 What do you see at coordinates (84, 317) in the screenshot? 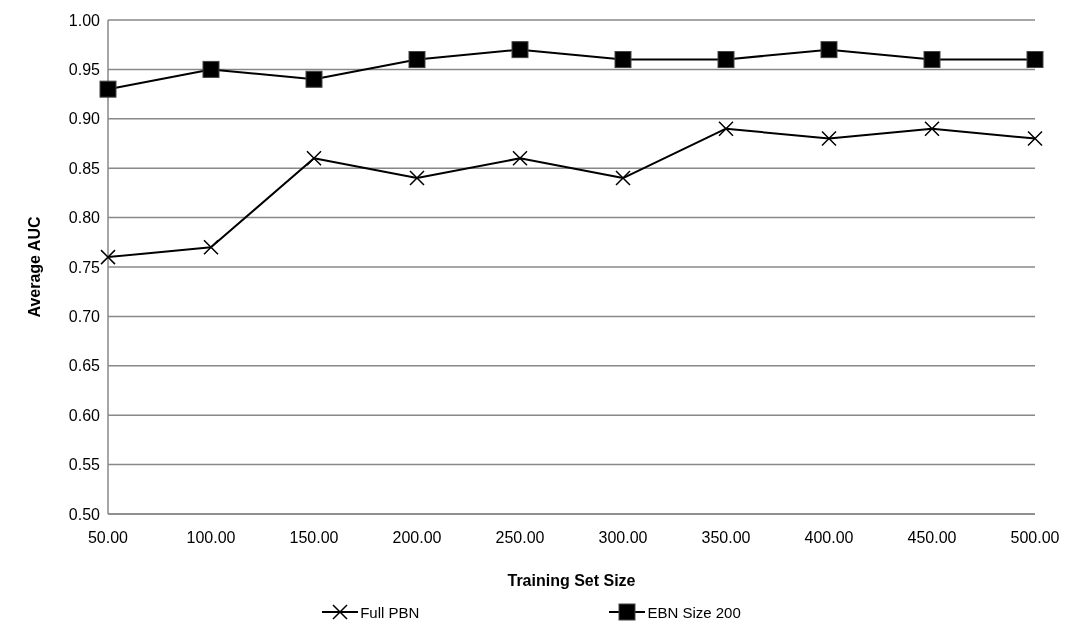
I see `y-tick-label: 0.70` at bounding box center [84, 317].